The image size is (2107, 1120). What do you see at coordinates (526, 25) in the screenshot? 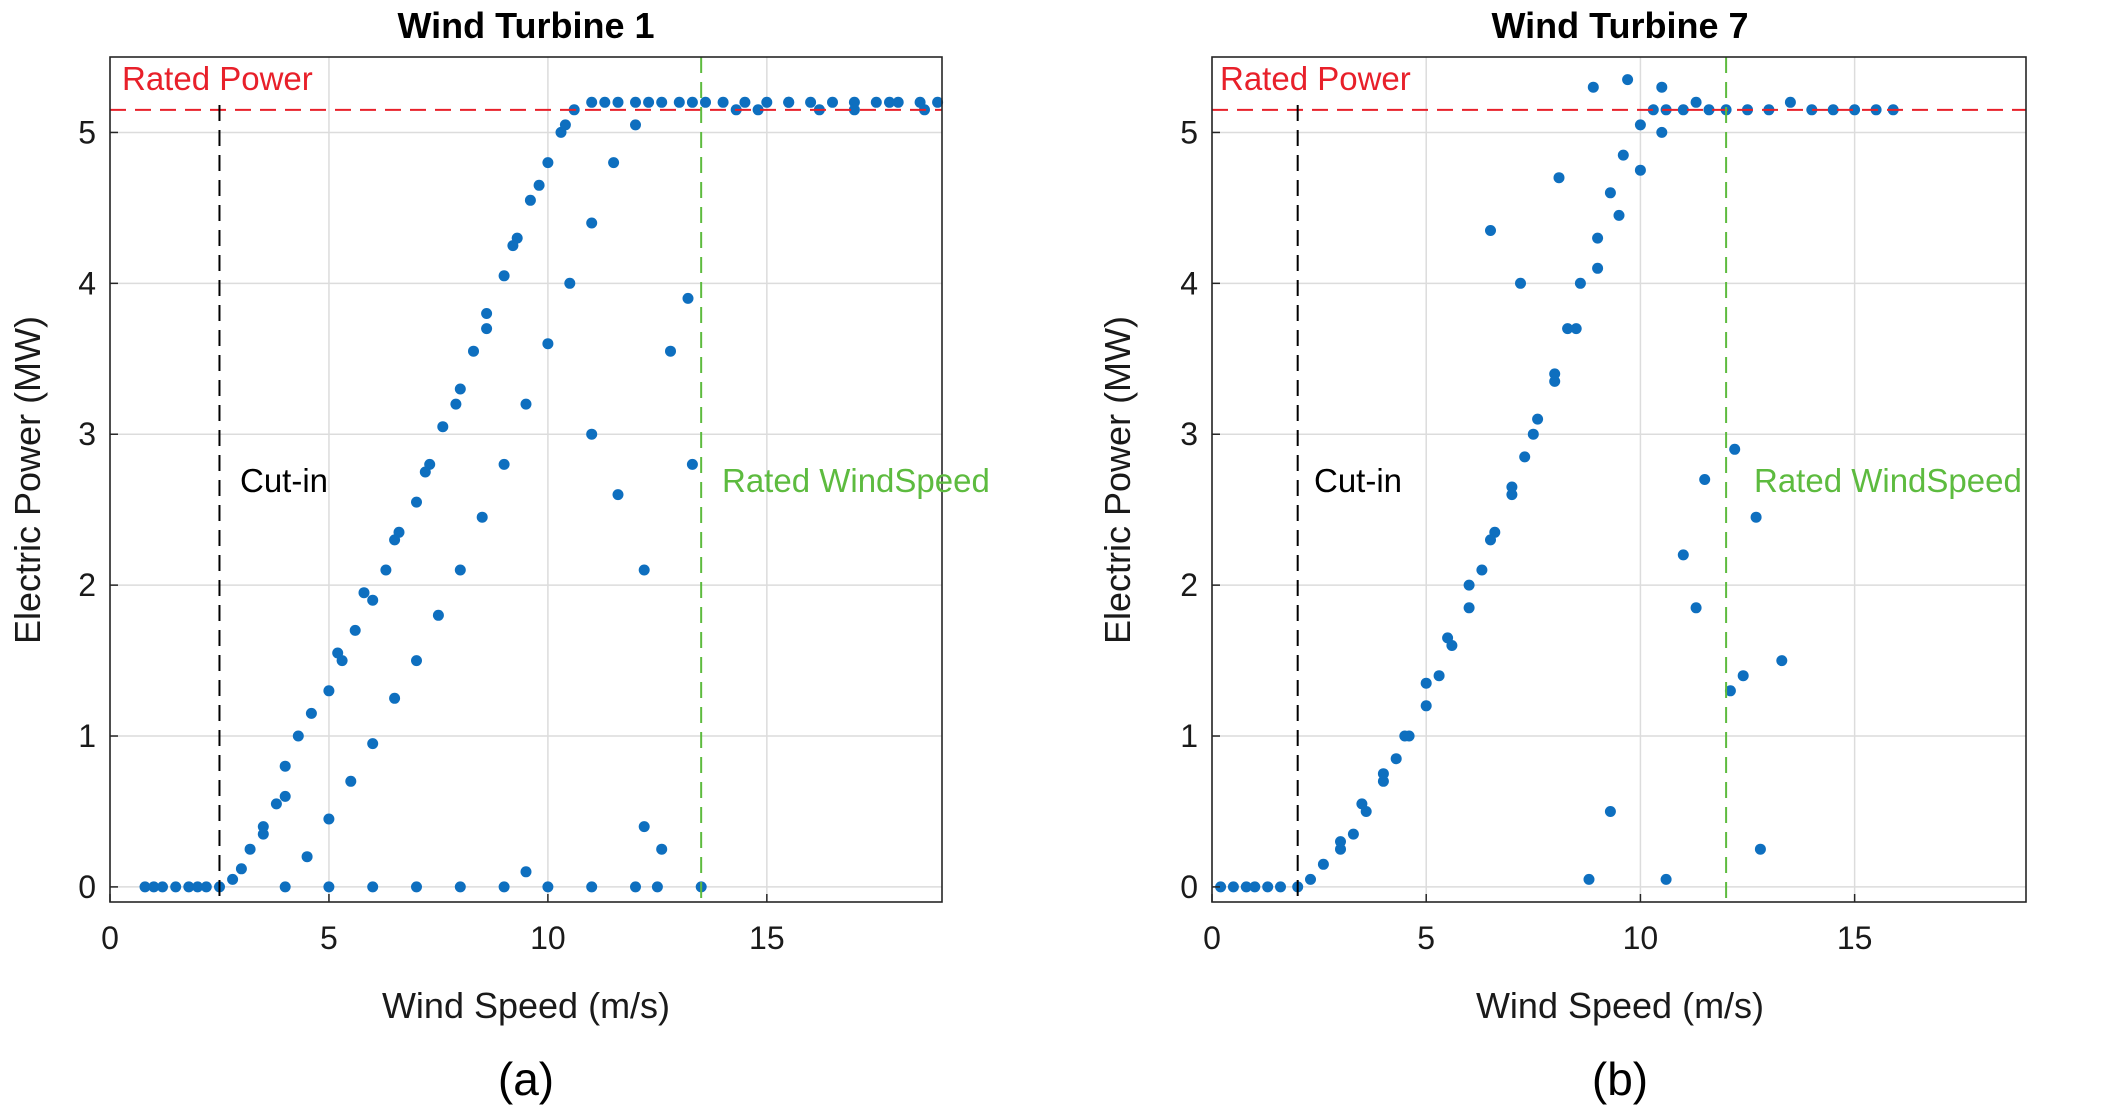
I see `chart-title: Wind Turbine 1` at bounding box center [526, 25].